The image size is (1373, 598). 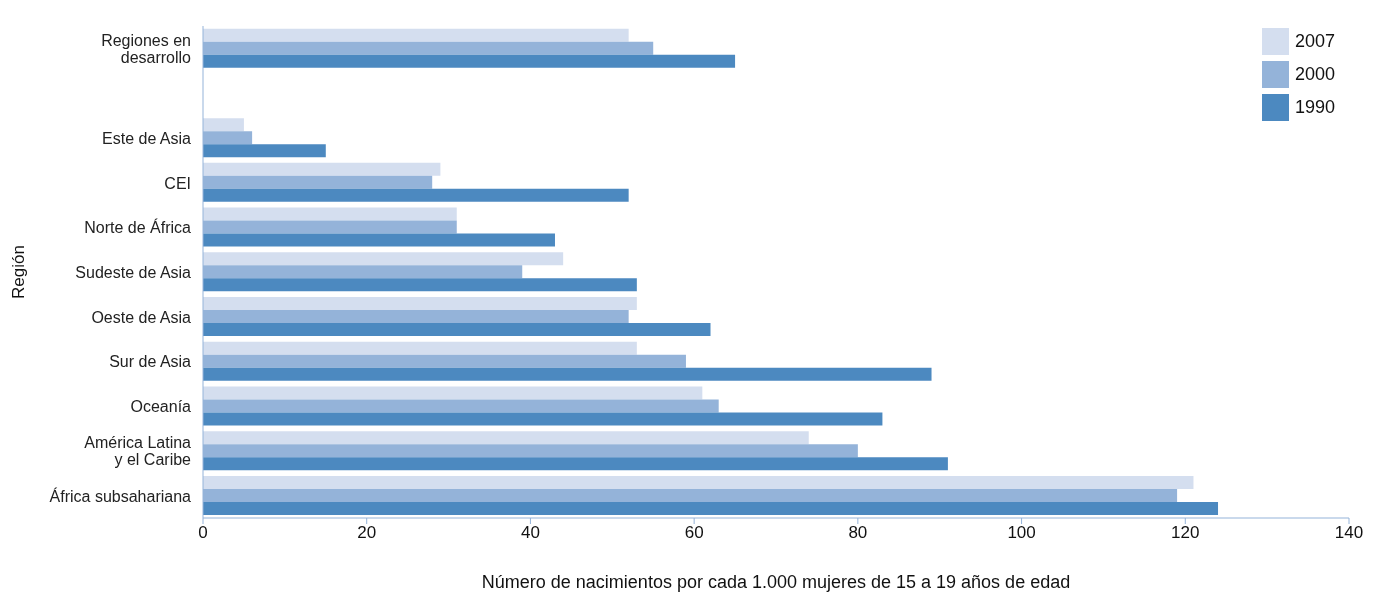 What do you see at coordinates (1021, 533) in the screenshot?
I see `x-tick-label: 100` at bounding box center [1021, 533].